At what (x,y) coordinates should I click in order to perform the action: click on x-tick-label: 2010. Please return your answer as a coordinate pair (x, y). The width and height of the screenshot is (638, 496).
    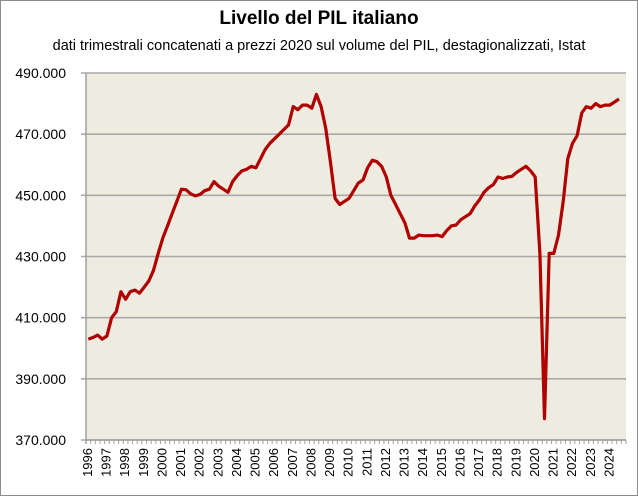
    Looking at the image, I should click on (348, 462).